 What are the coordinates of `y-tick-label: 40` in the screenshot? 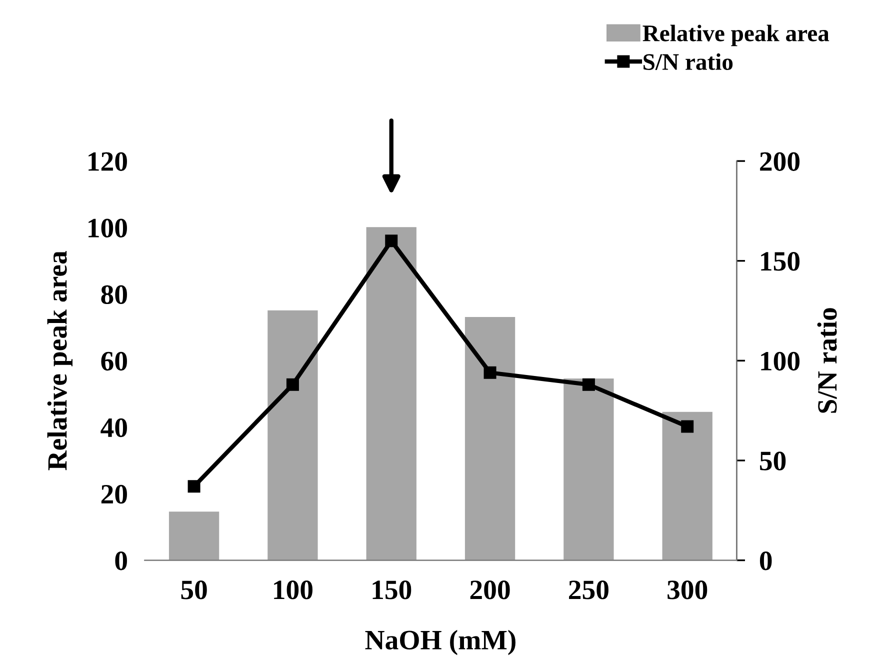 It's located at (113, 428).